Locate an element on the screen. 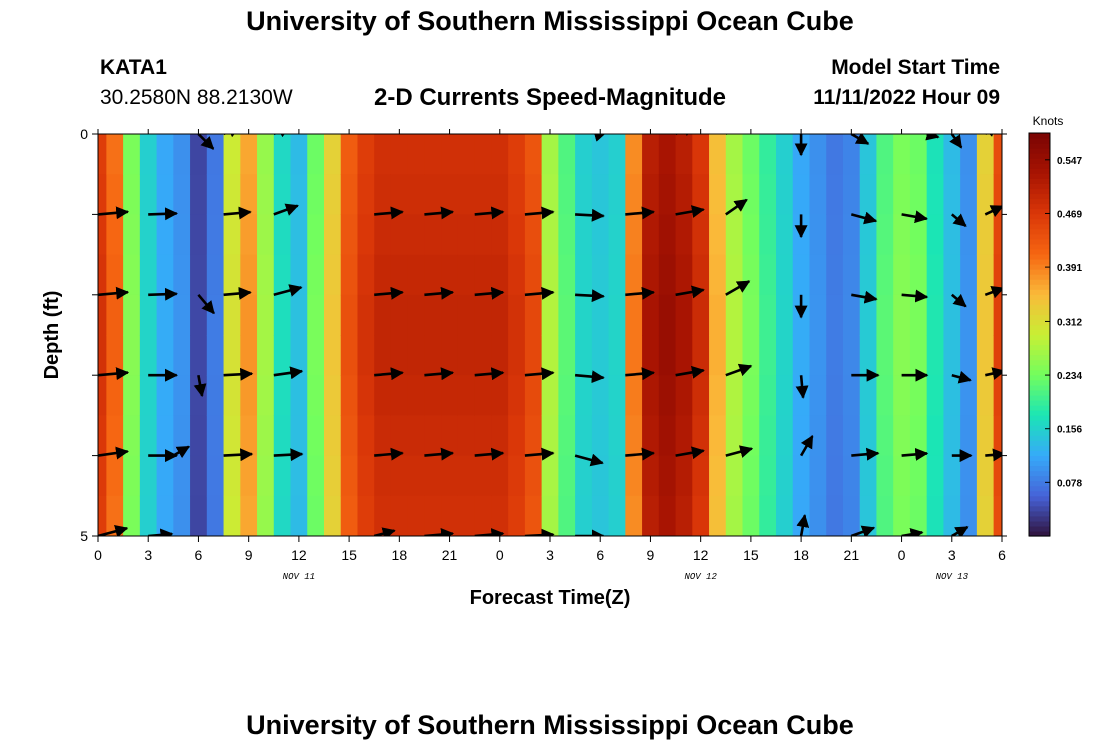 The image size is (1100, 750). x-tick-label: 0 is located at coordinates (500, 555).